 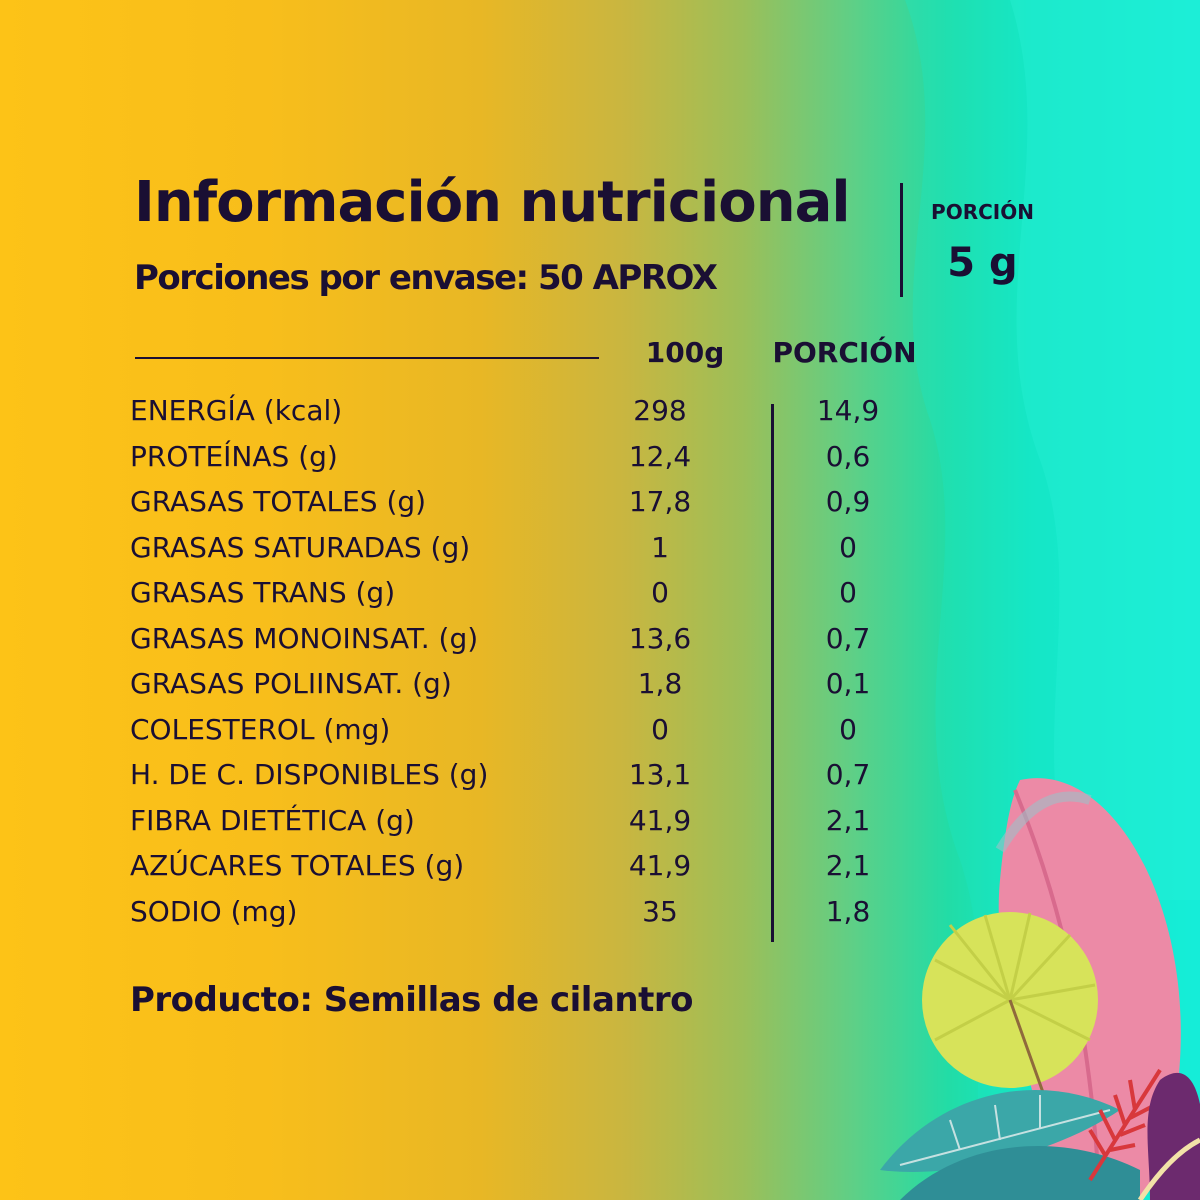 I want to click on nutrient-name: ENERGÍA (kcal), so click(x=236, y=410).